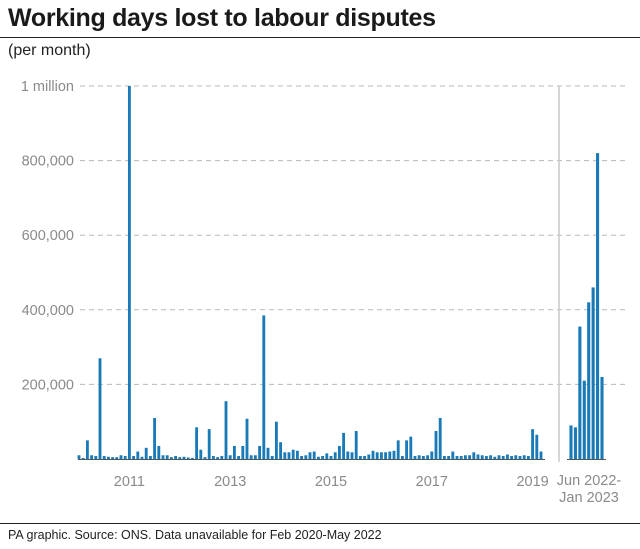 This screenshot has height=549, width=640. Describe the element at coordinates (230, 482) in the screenshot. I see `x-tick-label: 2013` at that location.